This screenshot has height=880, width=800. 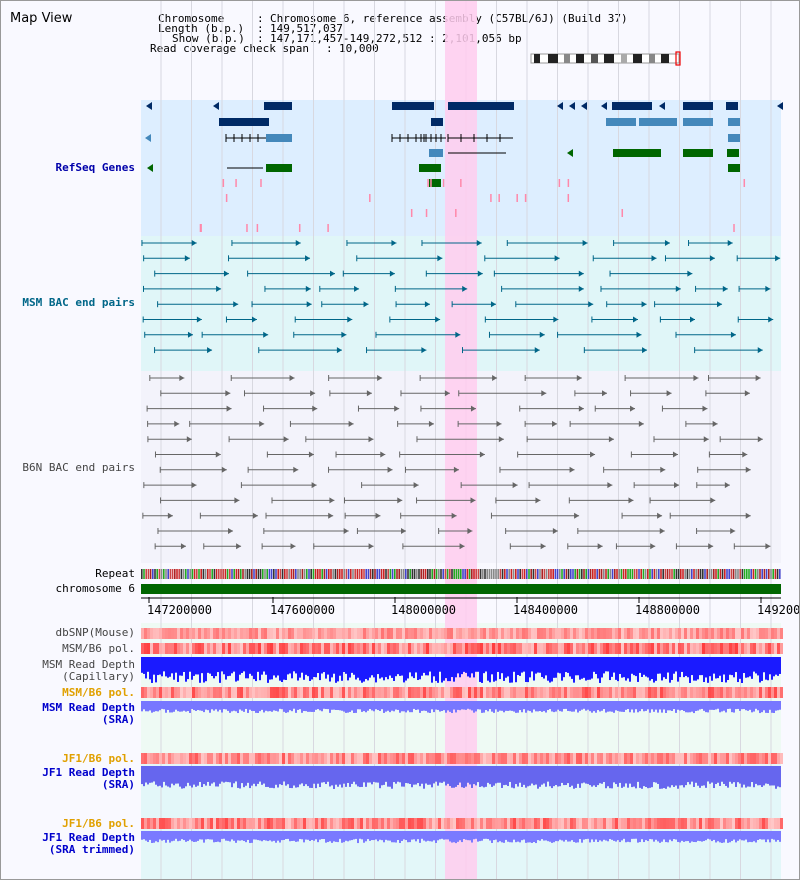 What do you see at coordinates (88, 670) in the screenshot?
I see `track-label-msm-depth-capillary: MSM Read Depth (Capillary)` at bounding box center [88, 670].